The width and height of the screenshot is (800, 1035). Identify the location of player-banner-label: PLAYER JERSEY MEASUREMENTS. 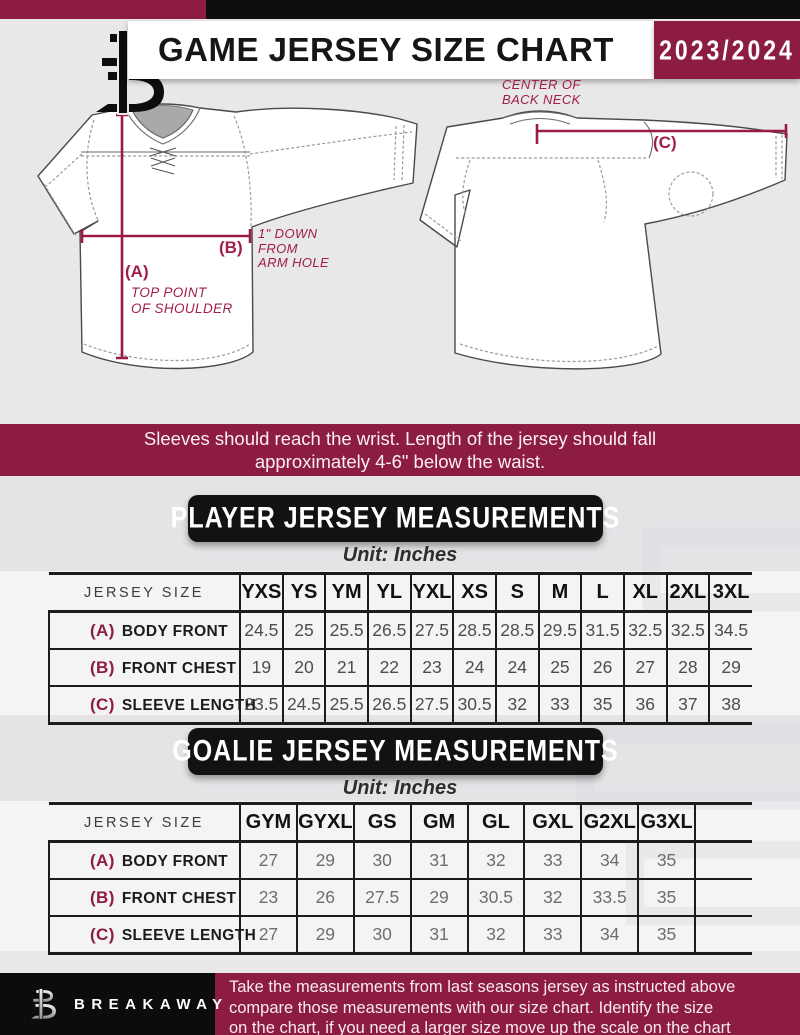
(395, 518).